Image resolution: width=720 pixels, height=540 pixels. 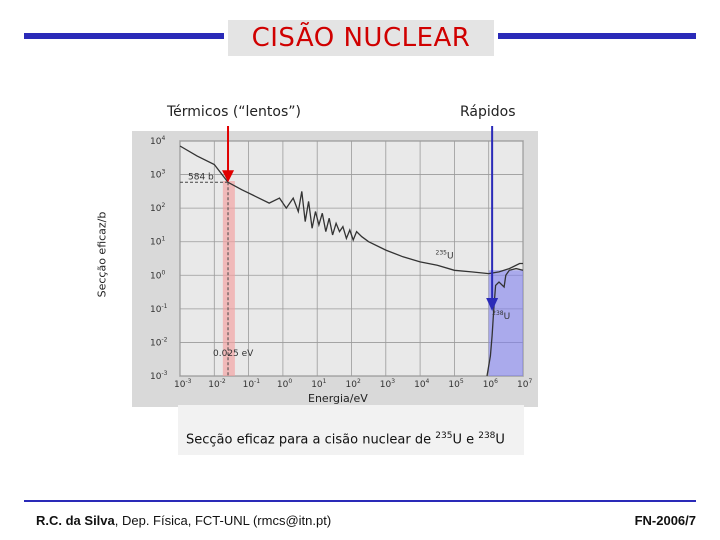 I want to click on x-tick-label: 10³, so click(x=387, y=384).